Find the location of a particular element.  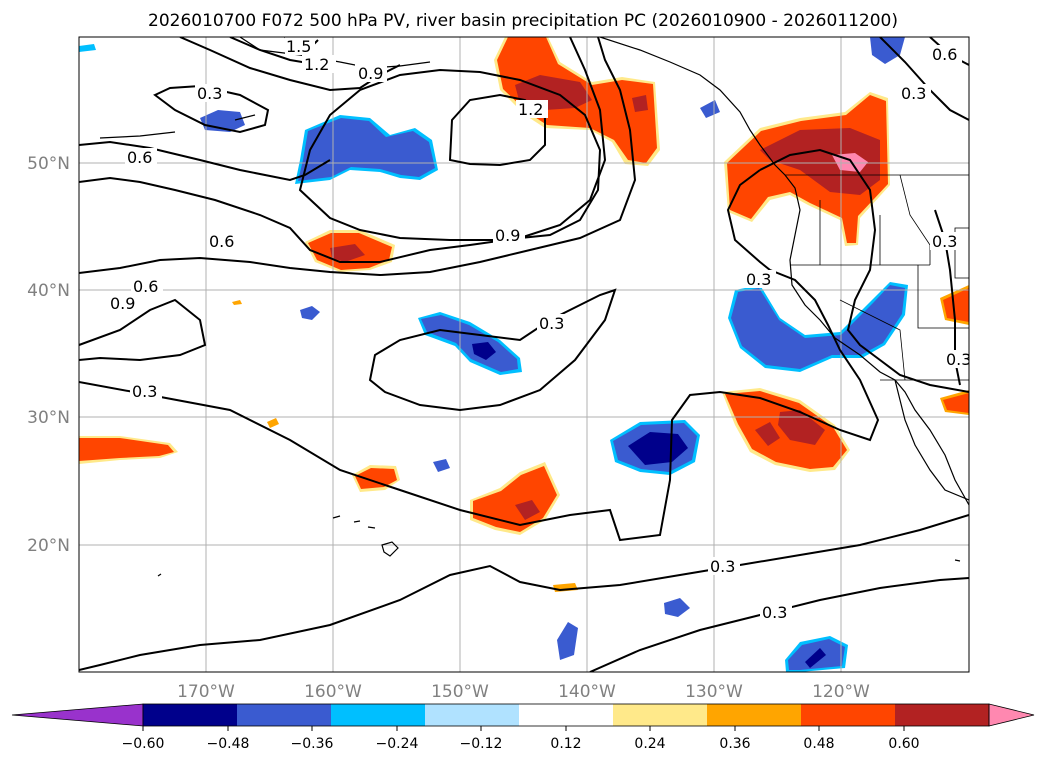

colorbar-extend-high is located at coordinates (1011, 715).